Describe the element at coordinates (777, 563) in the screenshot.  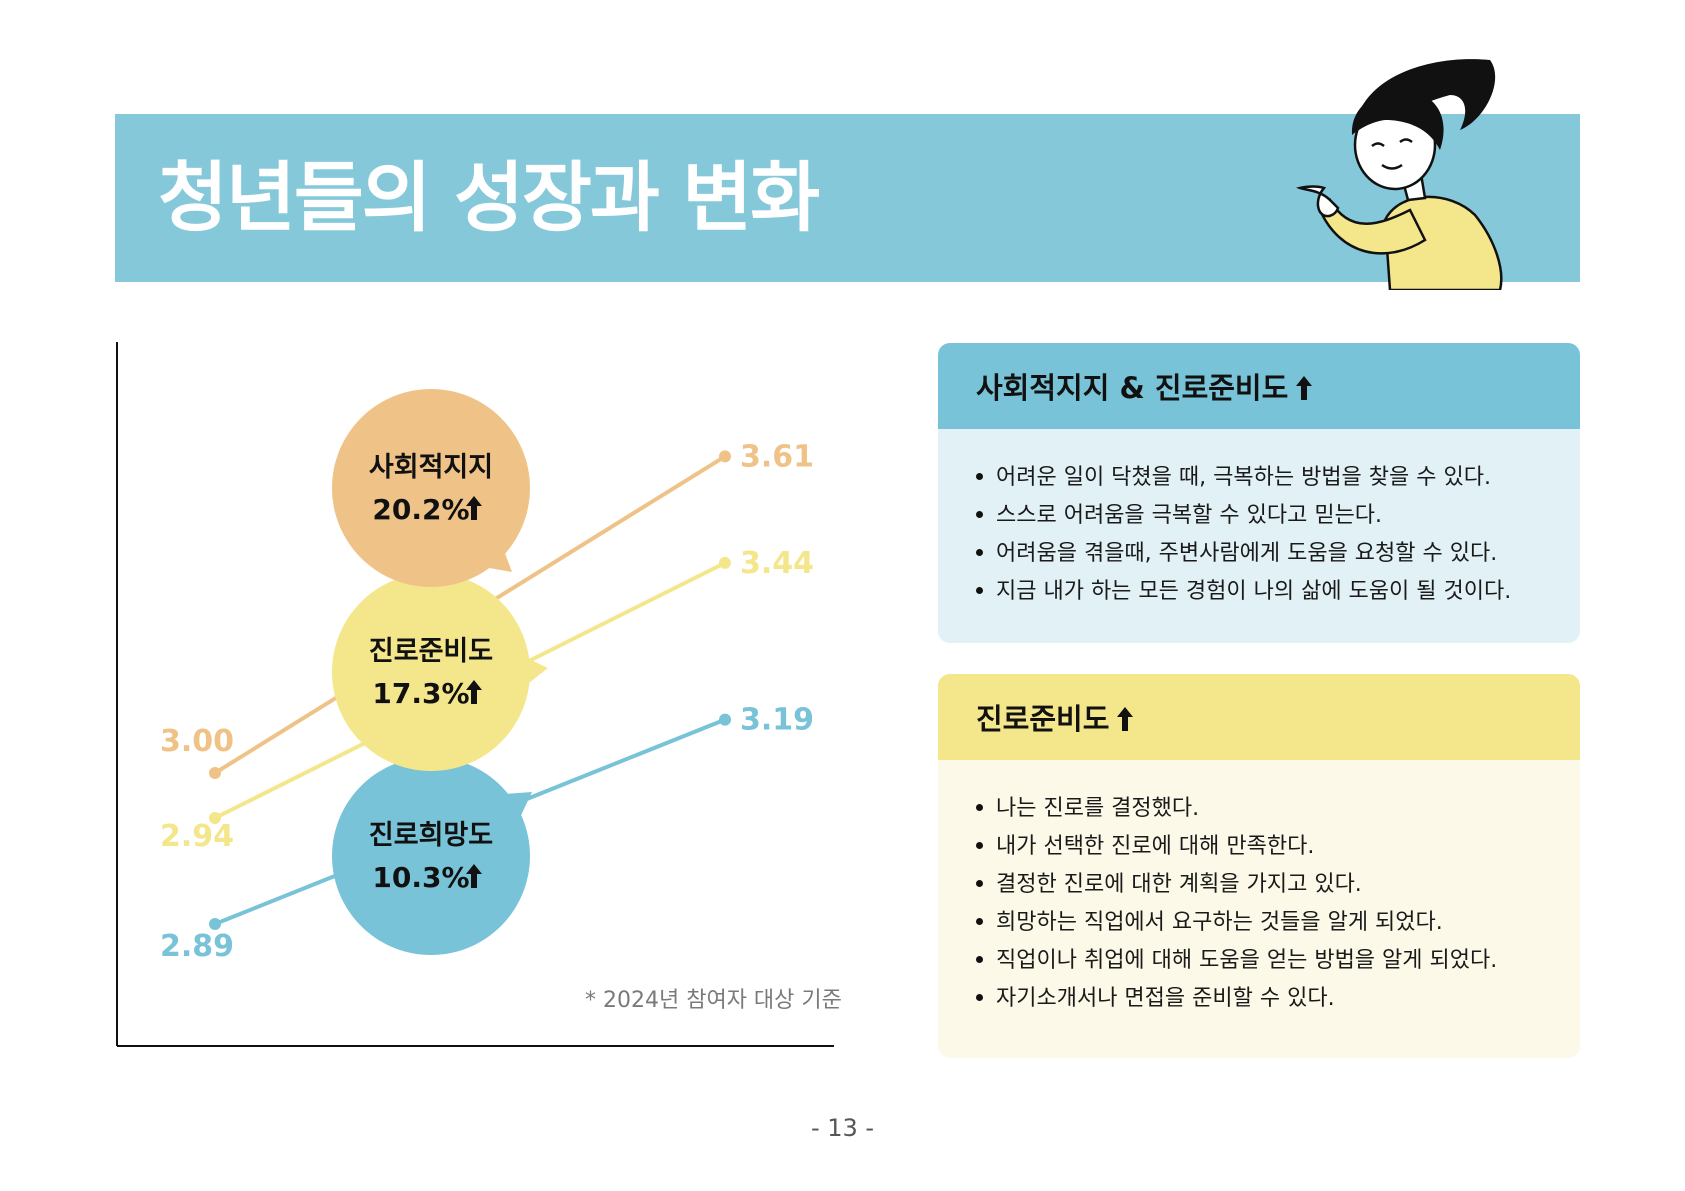
I see `end-value-label: 3.44` at that location.